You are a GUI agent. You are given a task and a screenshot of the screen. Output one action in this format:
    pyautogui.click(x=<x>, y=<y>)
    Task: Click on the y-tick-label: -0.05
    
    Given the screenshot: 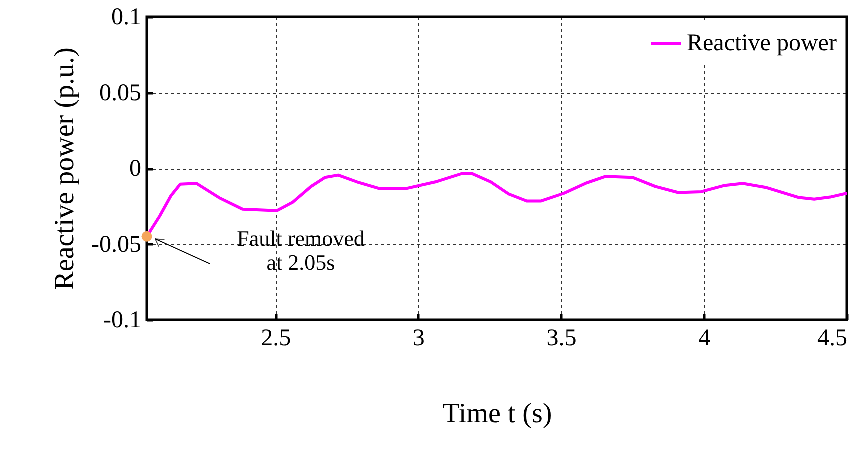 What is the action you would take?
    pyautogui.click(x=117, y=245)
    